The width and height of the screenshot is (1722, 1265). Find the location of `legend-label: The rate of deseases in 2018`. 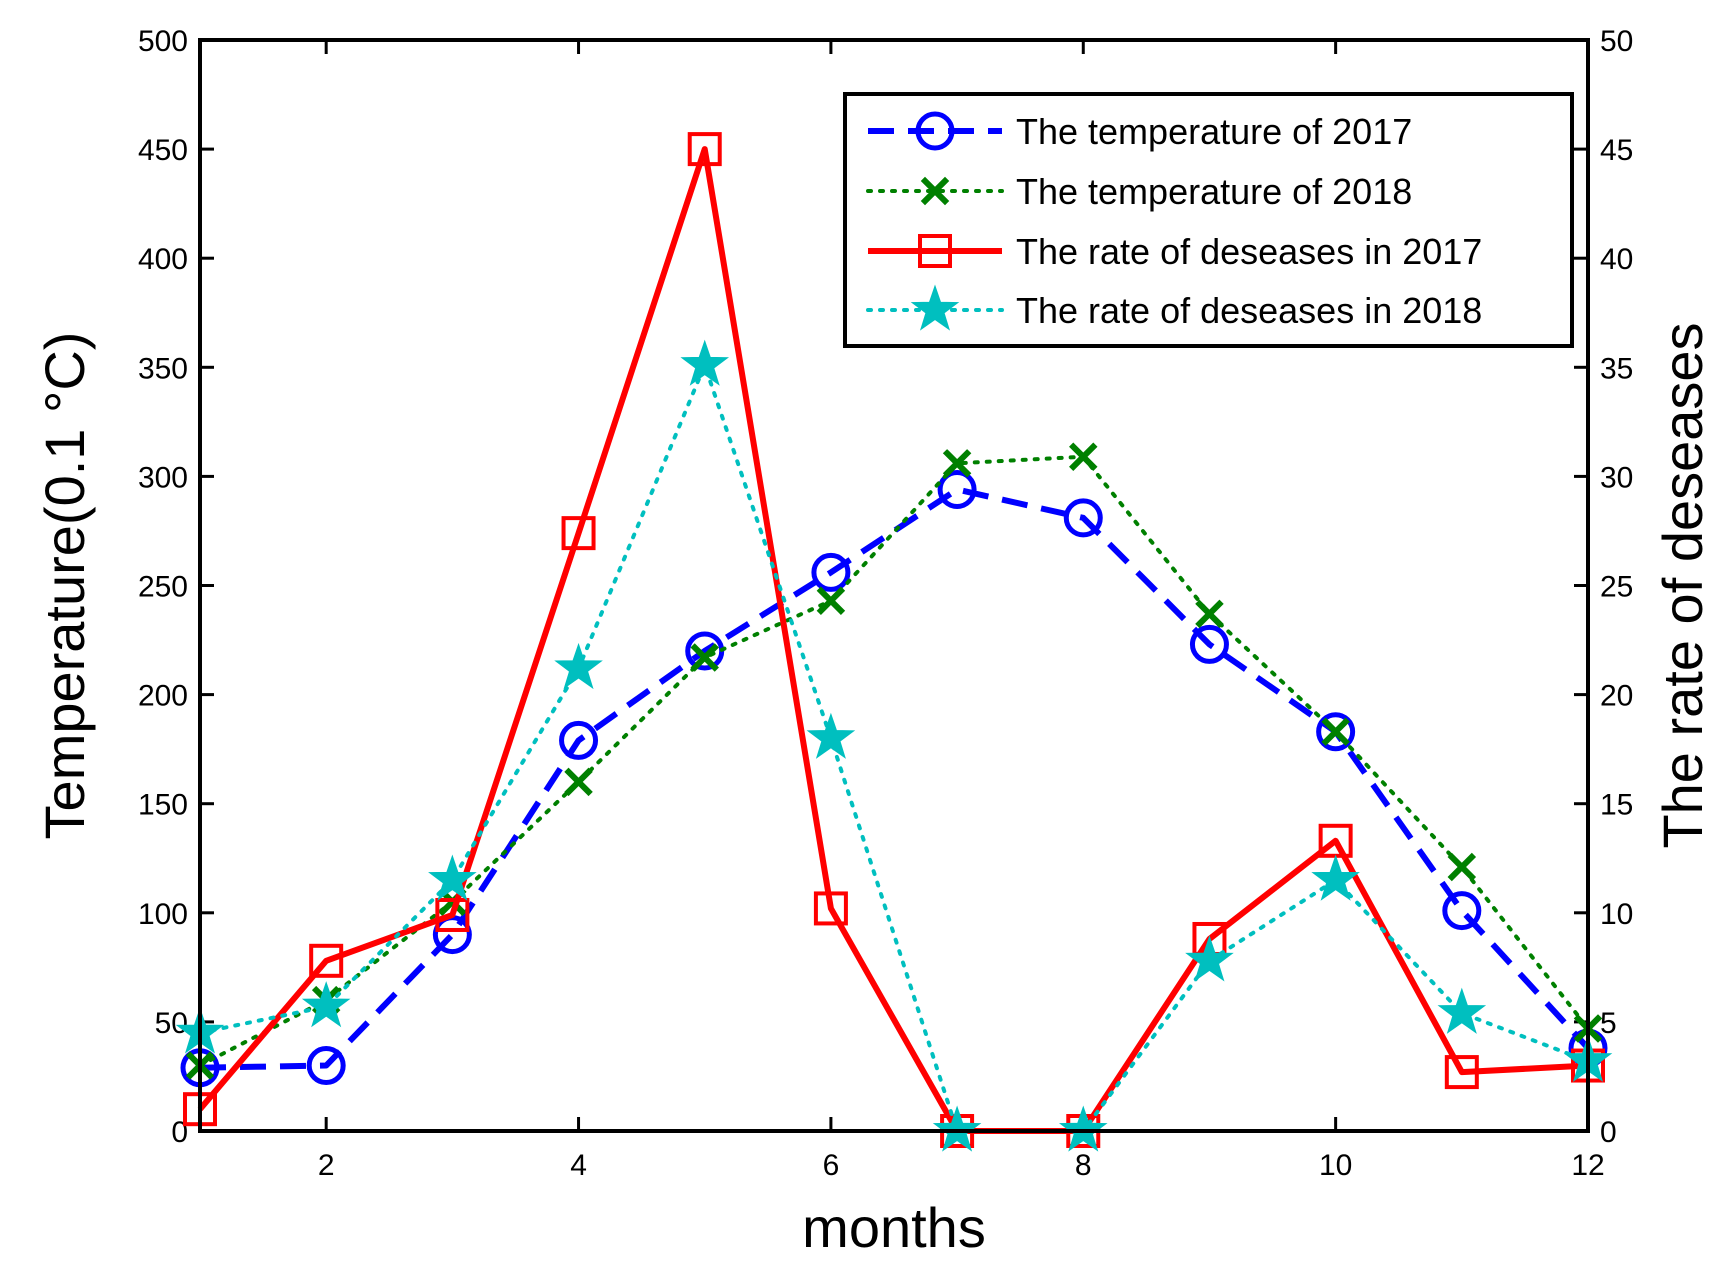

legend-label: The rate of deseases in 2018 is located at coordinates (1249, 310).